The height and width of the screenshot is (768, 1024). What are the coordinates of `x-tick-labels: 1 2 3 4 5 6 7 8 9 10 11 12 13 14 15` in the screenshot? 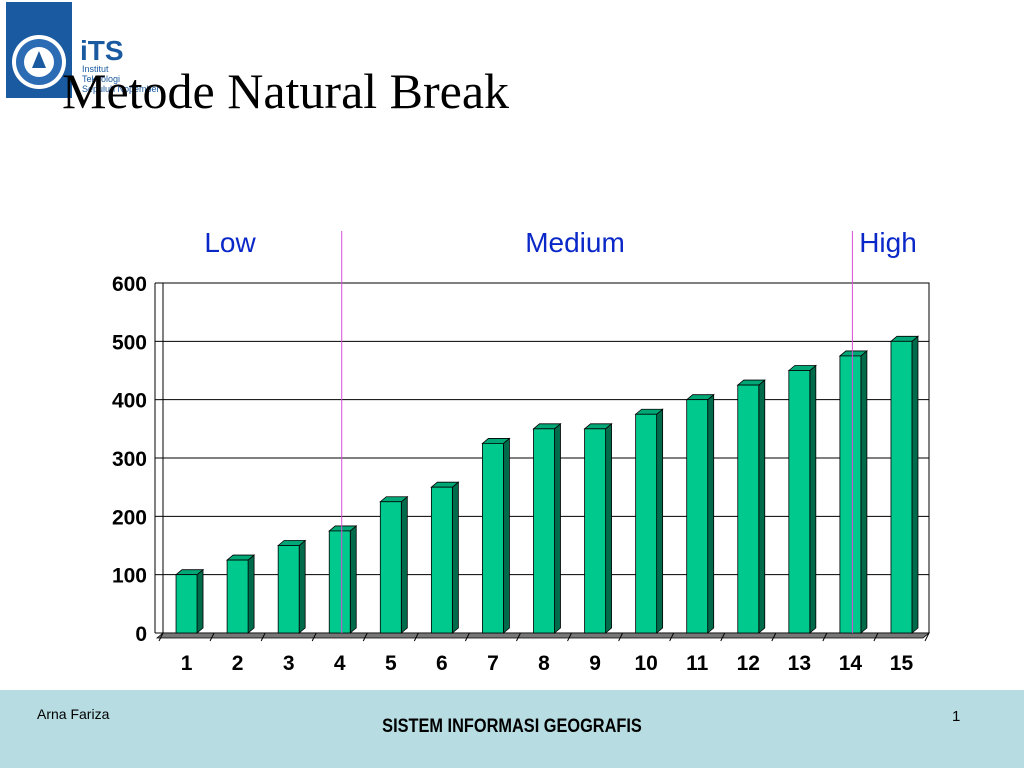 It's located at (547, 663).